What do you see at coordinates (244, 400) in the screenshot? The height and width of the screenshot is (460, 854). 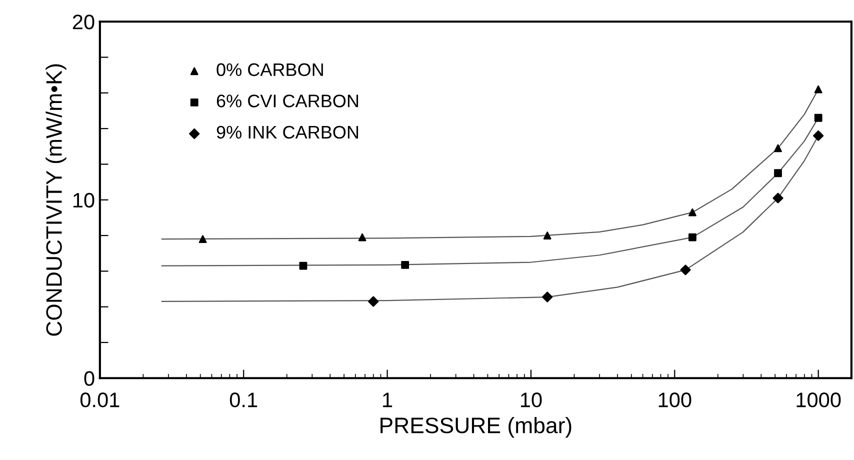 I see `x-tick-label: 0.1` at bounding box center [244, 400].